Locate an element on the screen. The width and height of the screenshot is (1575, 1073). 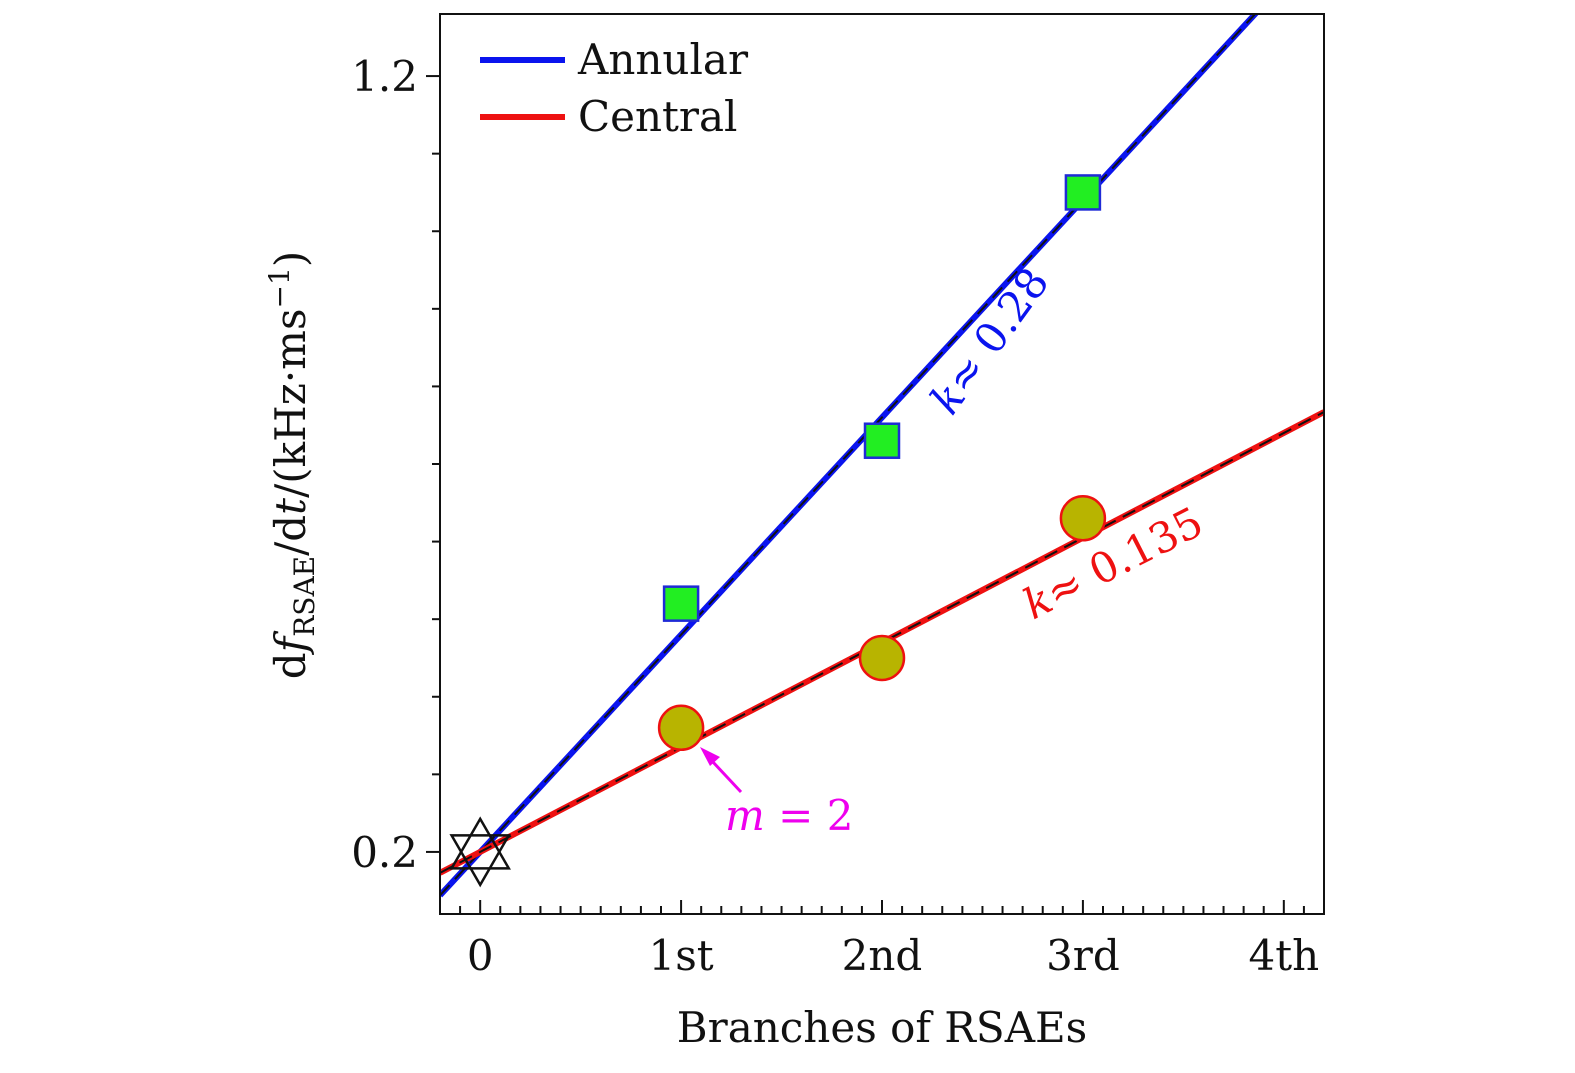
y-label-close: ) is located at coordinates (290, 259).